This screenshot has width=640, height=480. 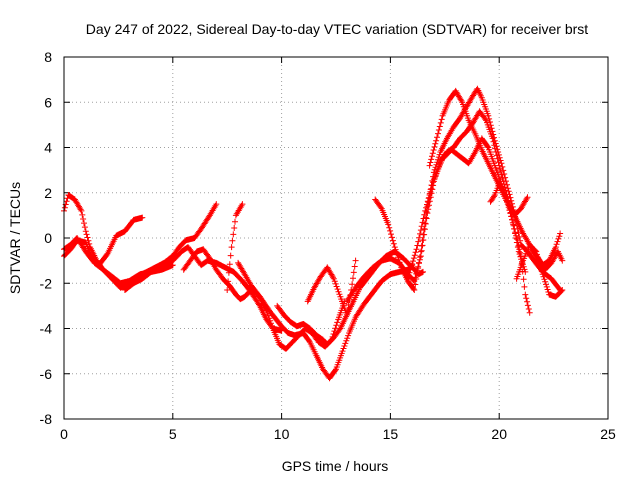 What do you see at coordinates (48, 102) in the screenshot?
I see `y-tick-label: 6` at bounding box center [48, 102].